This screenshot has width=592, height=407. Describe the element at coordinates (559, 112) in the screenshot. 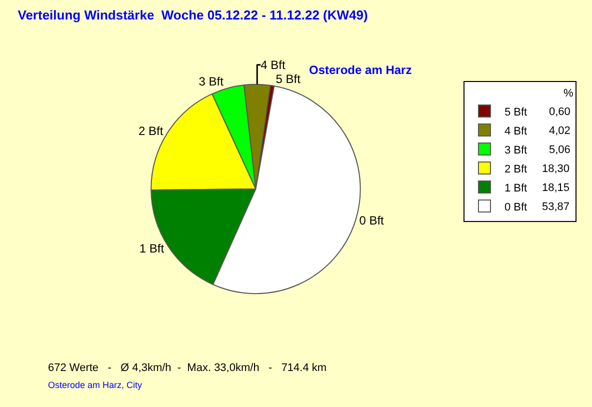

I see `data-label: 0,60` at that location.